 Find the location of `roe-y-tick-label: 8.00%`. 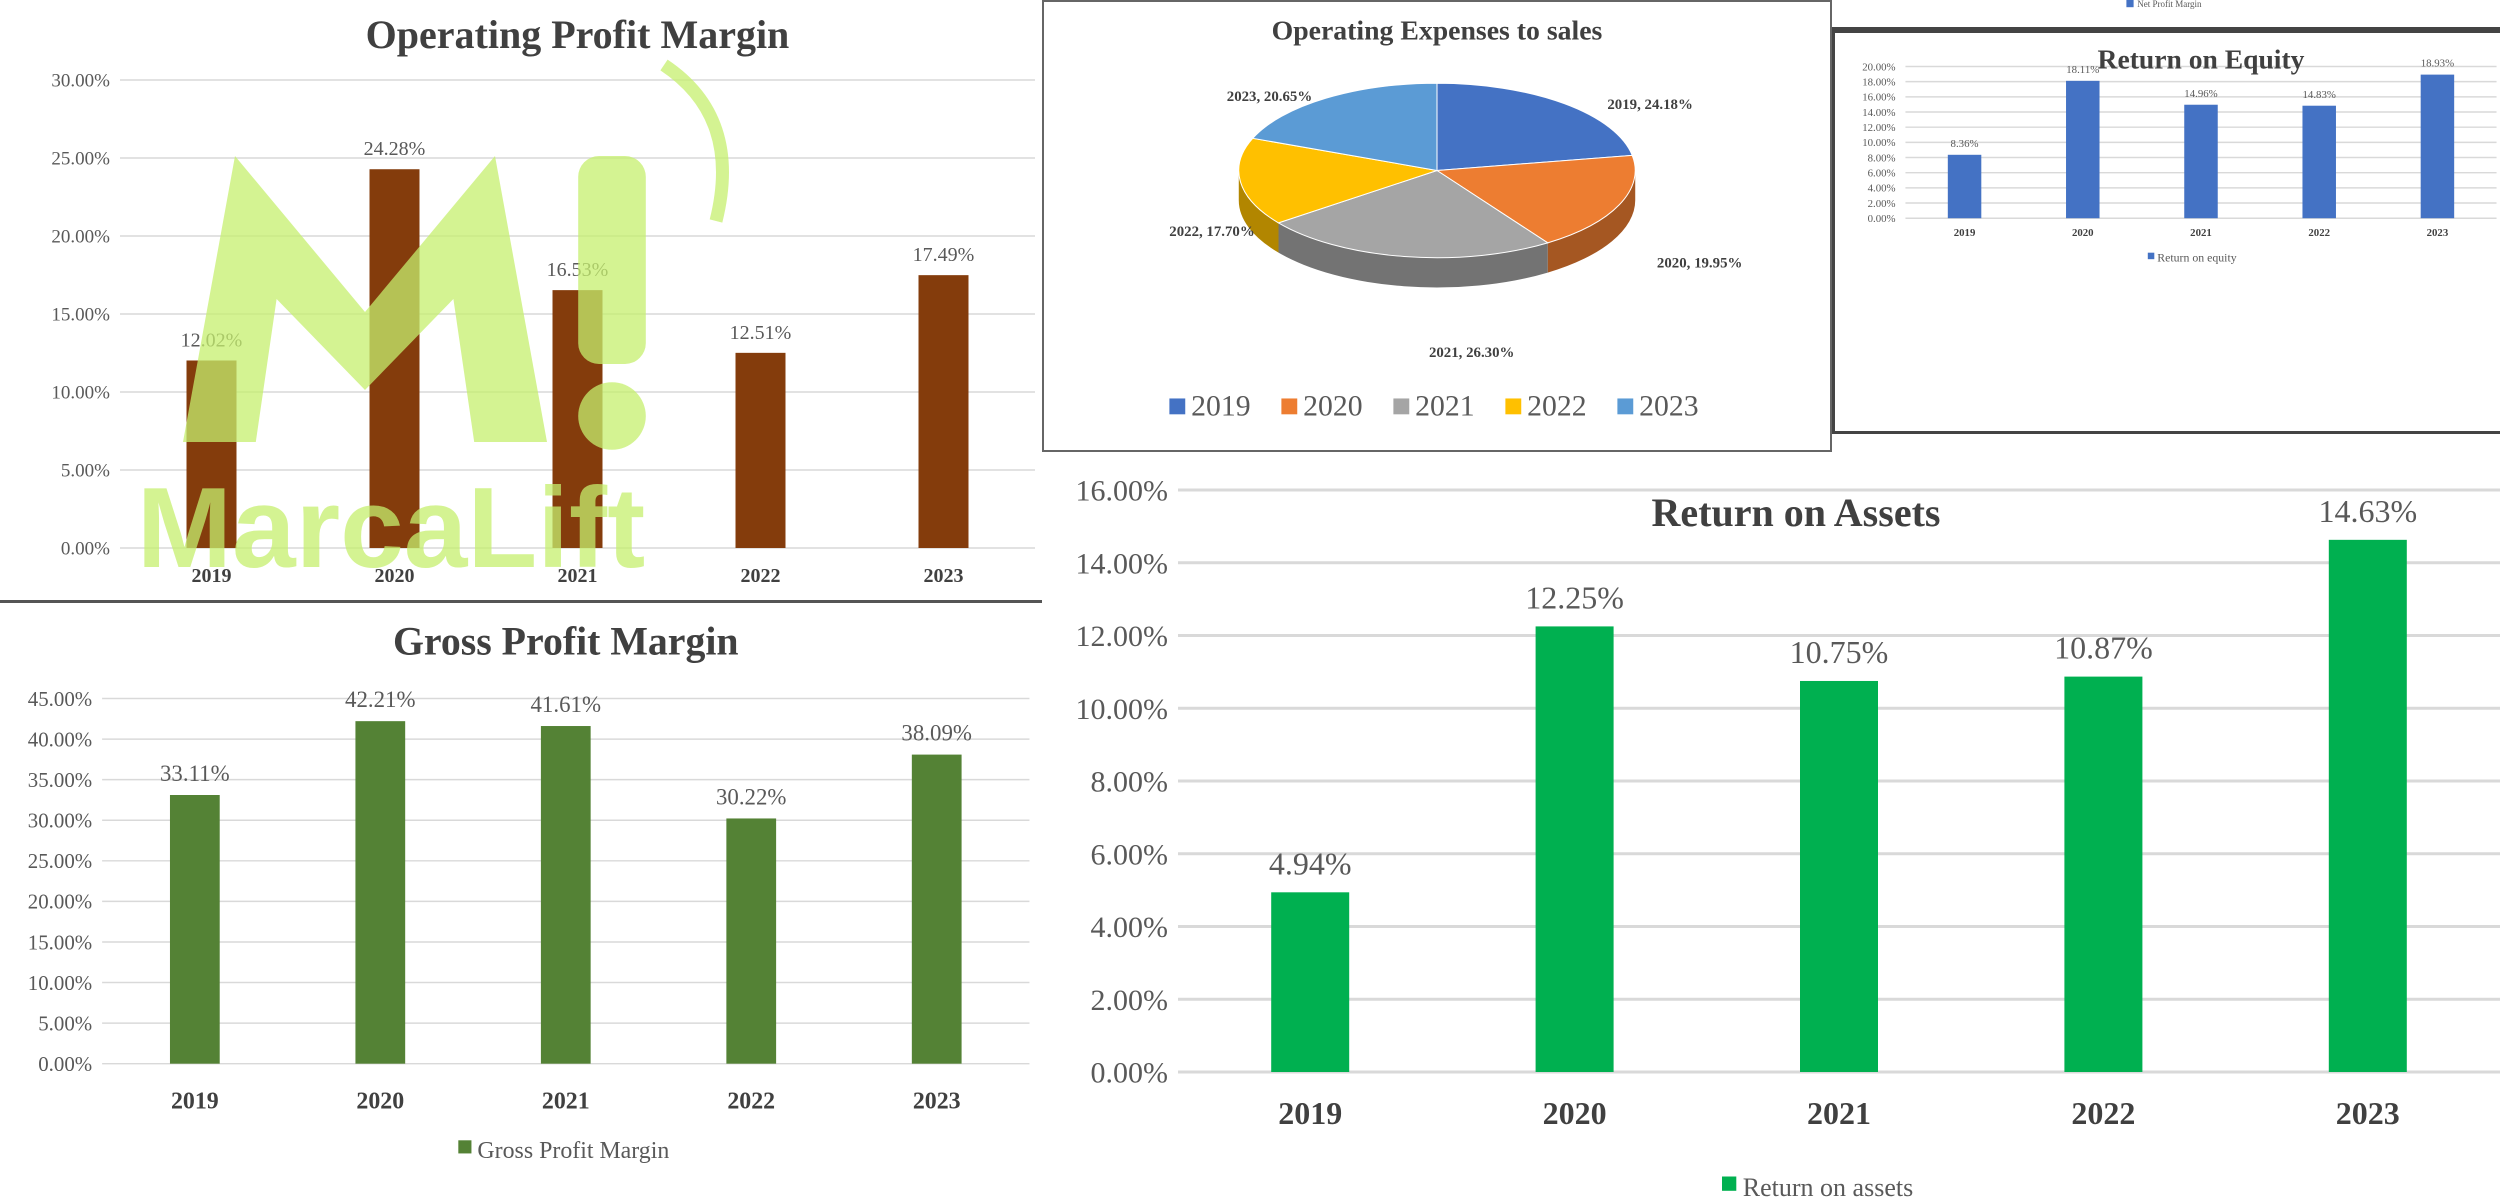

roe-y-tick-label: 8.00% is located at coordinates (1882, 158).